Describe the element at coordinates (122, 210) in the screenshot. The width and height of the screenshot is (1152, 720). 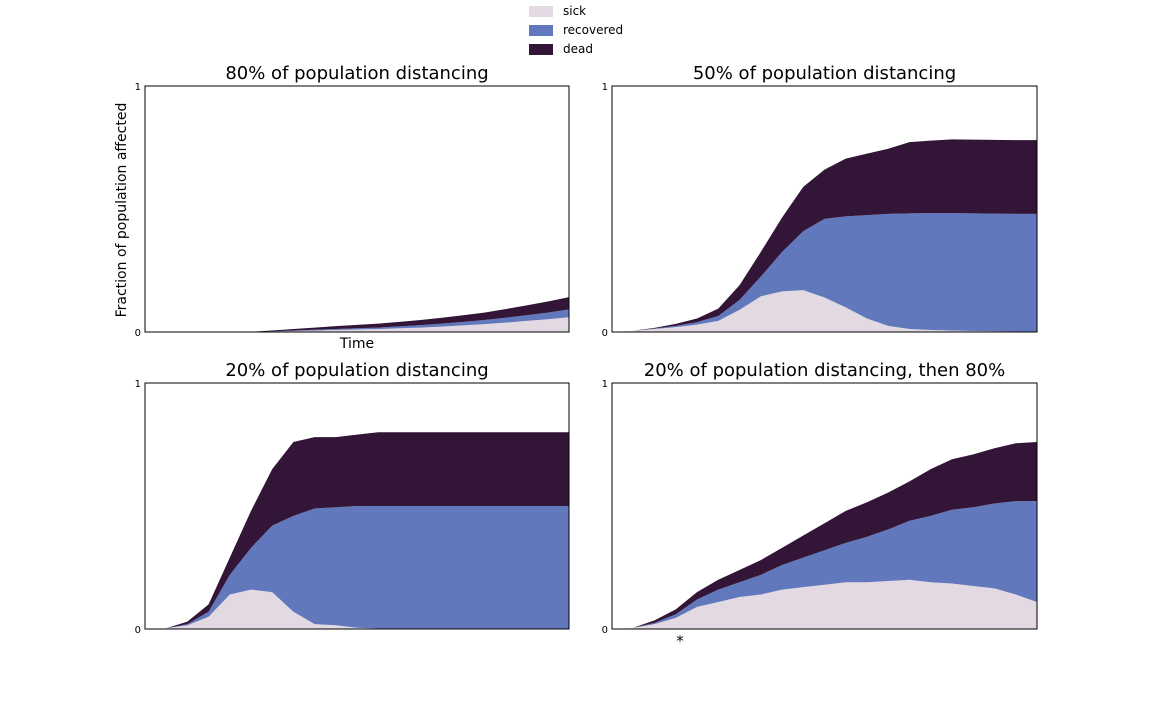
I see `y-axis-label: Fraction of population affected` at that location.